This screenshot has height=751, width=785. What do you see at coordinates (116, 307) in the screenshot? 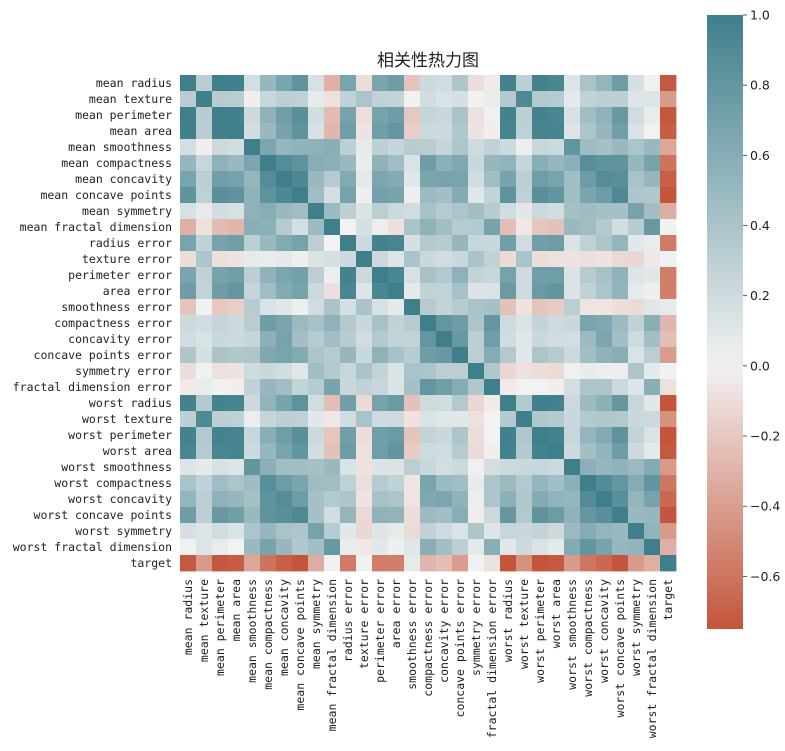
I see `y-tick-label: smoothness error` at bounding box center [116, 307].